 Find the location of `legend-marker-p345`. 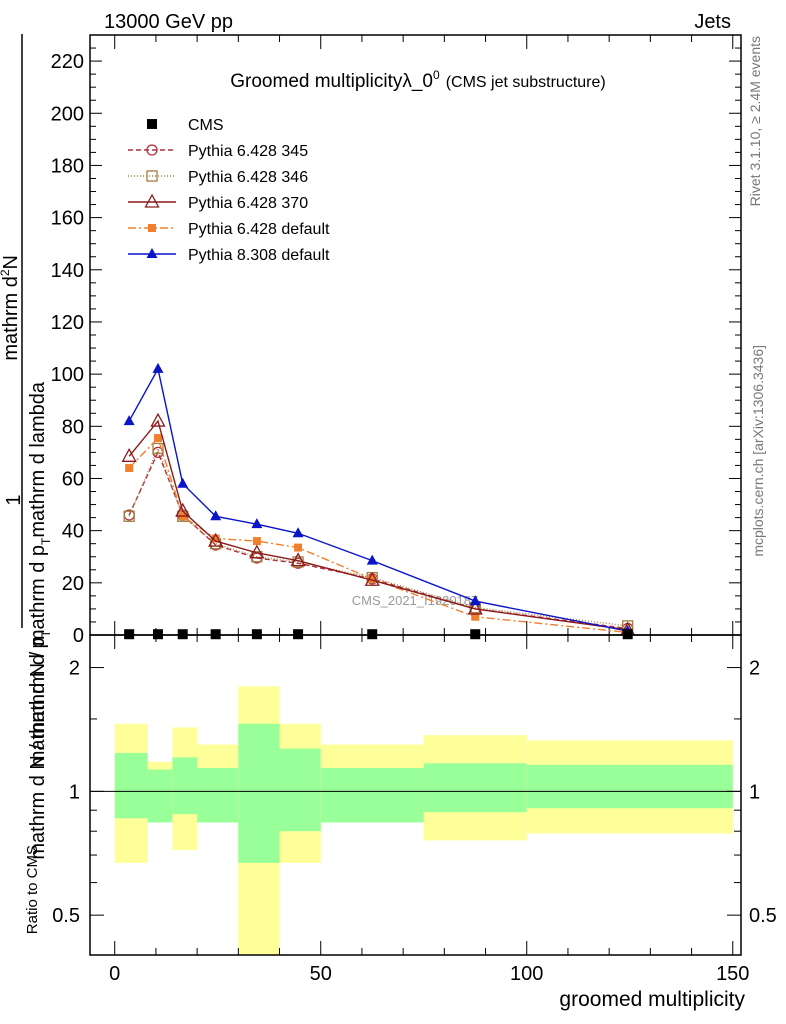

legend-marker-p345 is located at coordinates (152, 150).